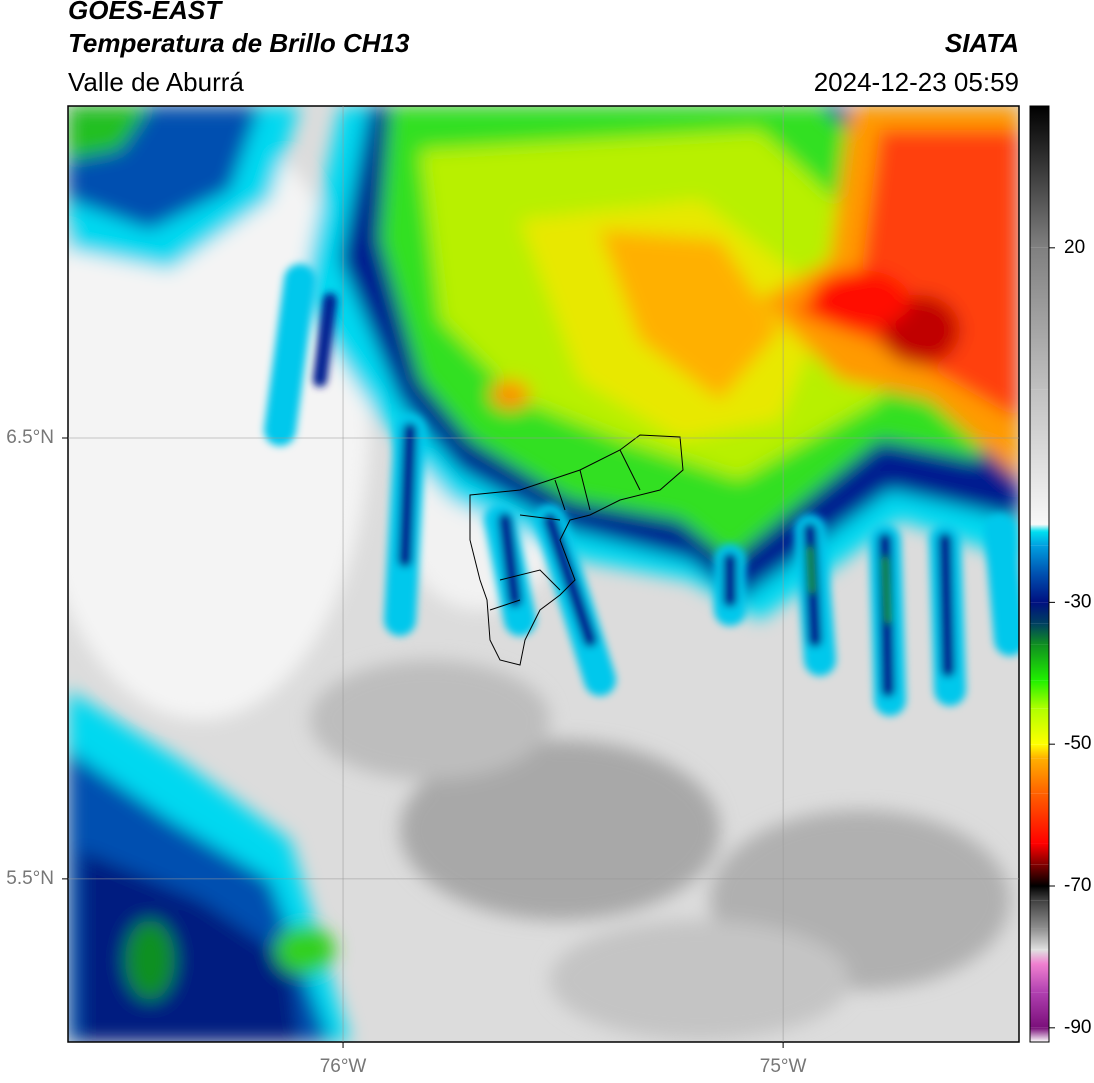 This screenshot has height=1083, width=1094. I want to click on title: GOES-EAST, so click(145, 12).